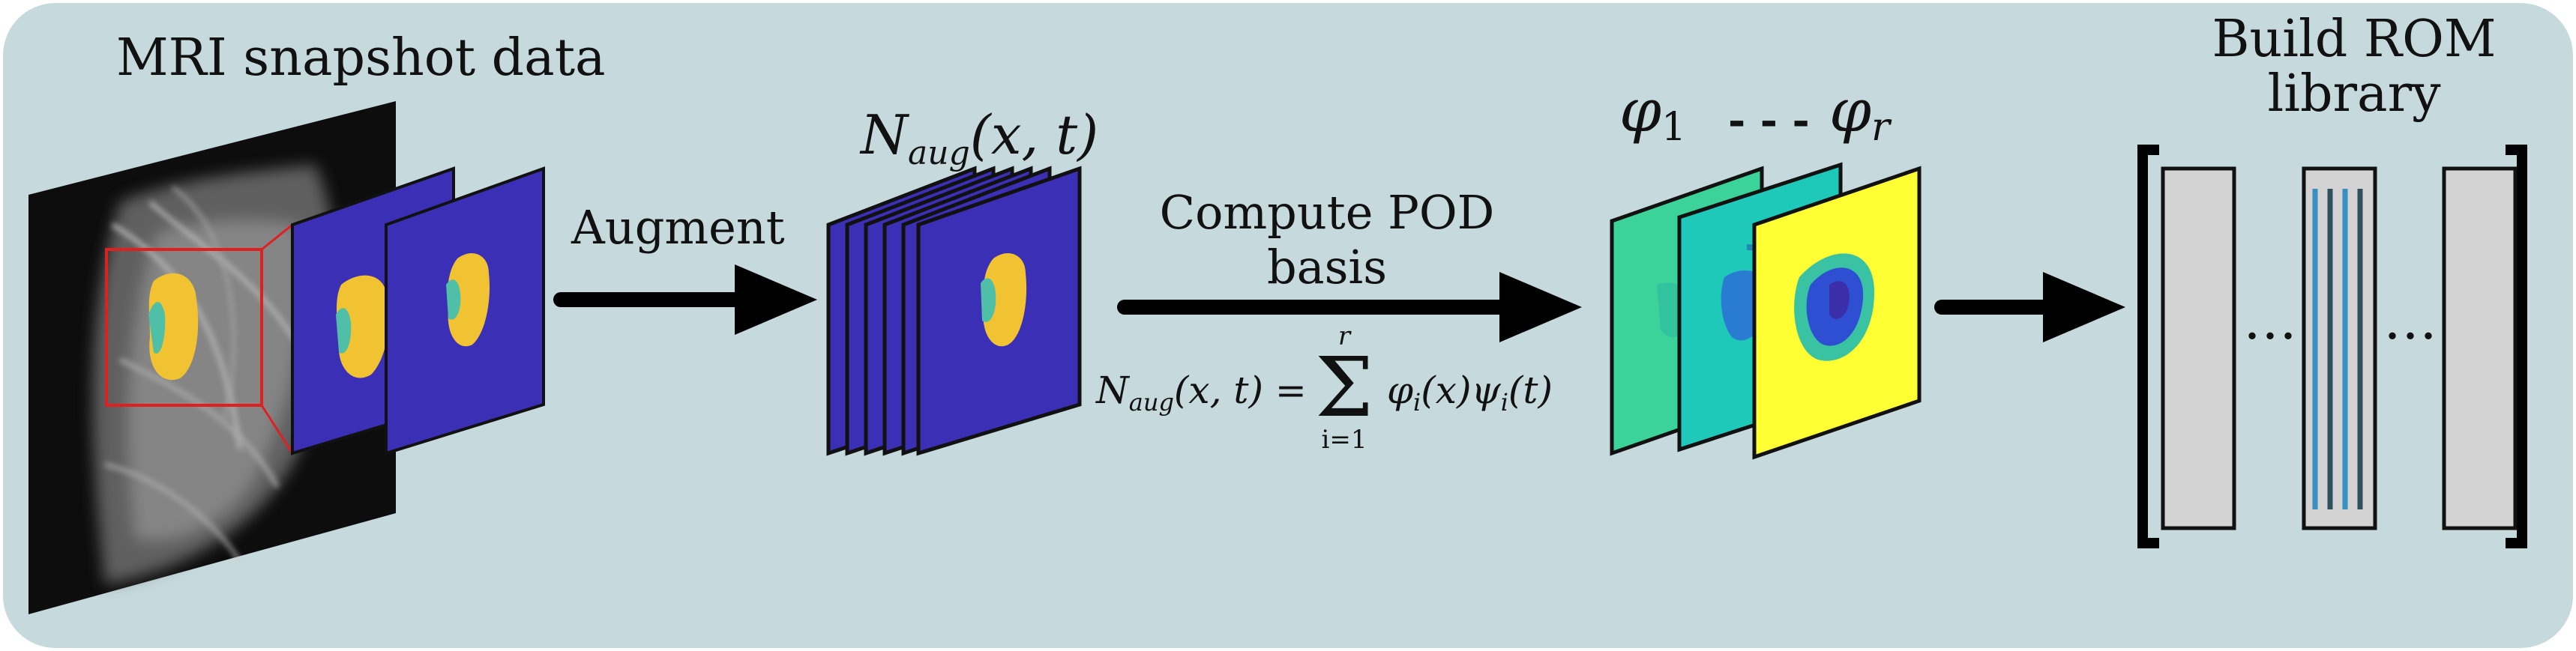  What do you see at coordinates (2030, 307) in the screenshot?
I see `rom-arrow-icon` at bounding box center [2030, 307].